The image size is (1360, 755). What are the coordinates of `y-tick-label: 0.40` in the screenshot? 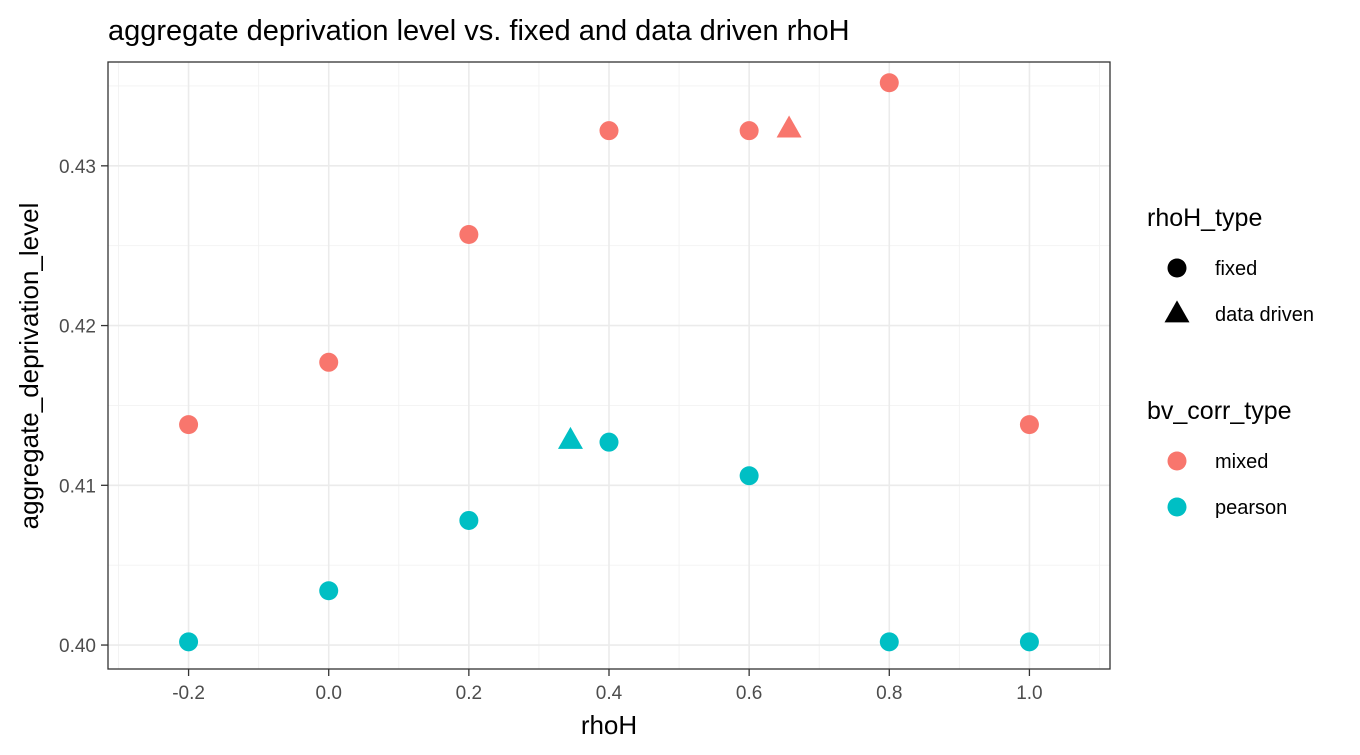 It's located at (77, 646).